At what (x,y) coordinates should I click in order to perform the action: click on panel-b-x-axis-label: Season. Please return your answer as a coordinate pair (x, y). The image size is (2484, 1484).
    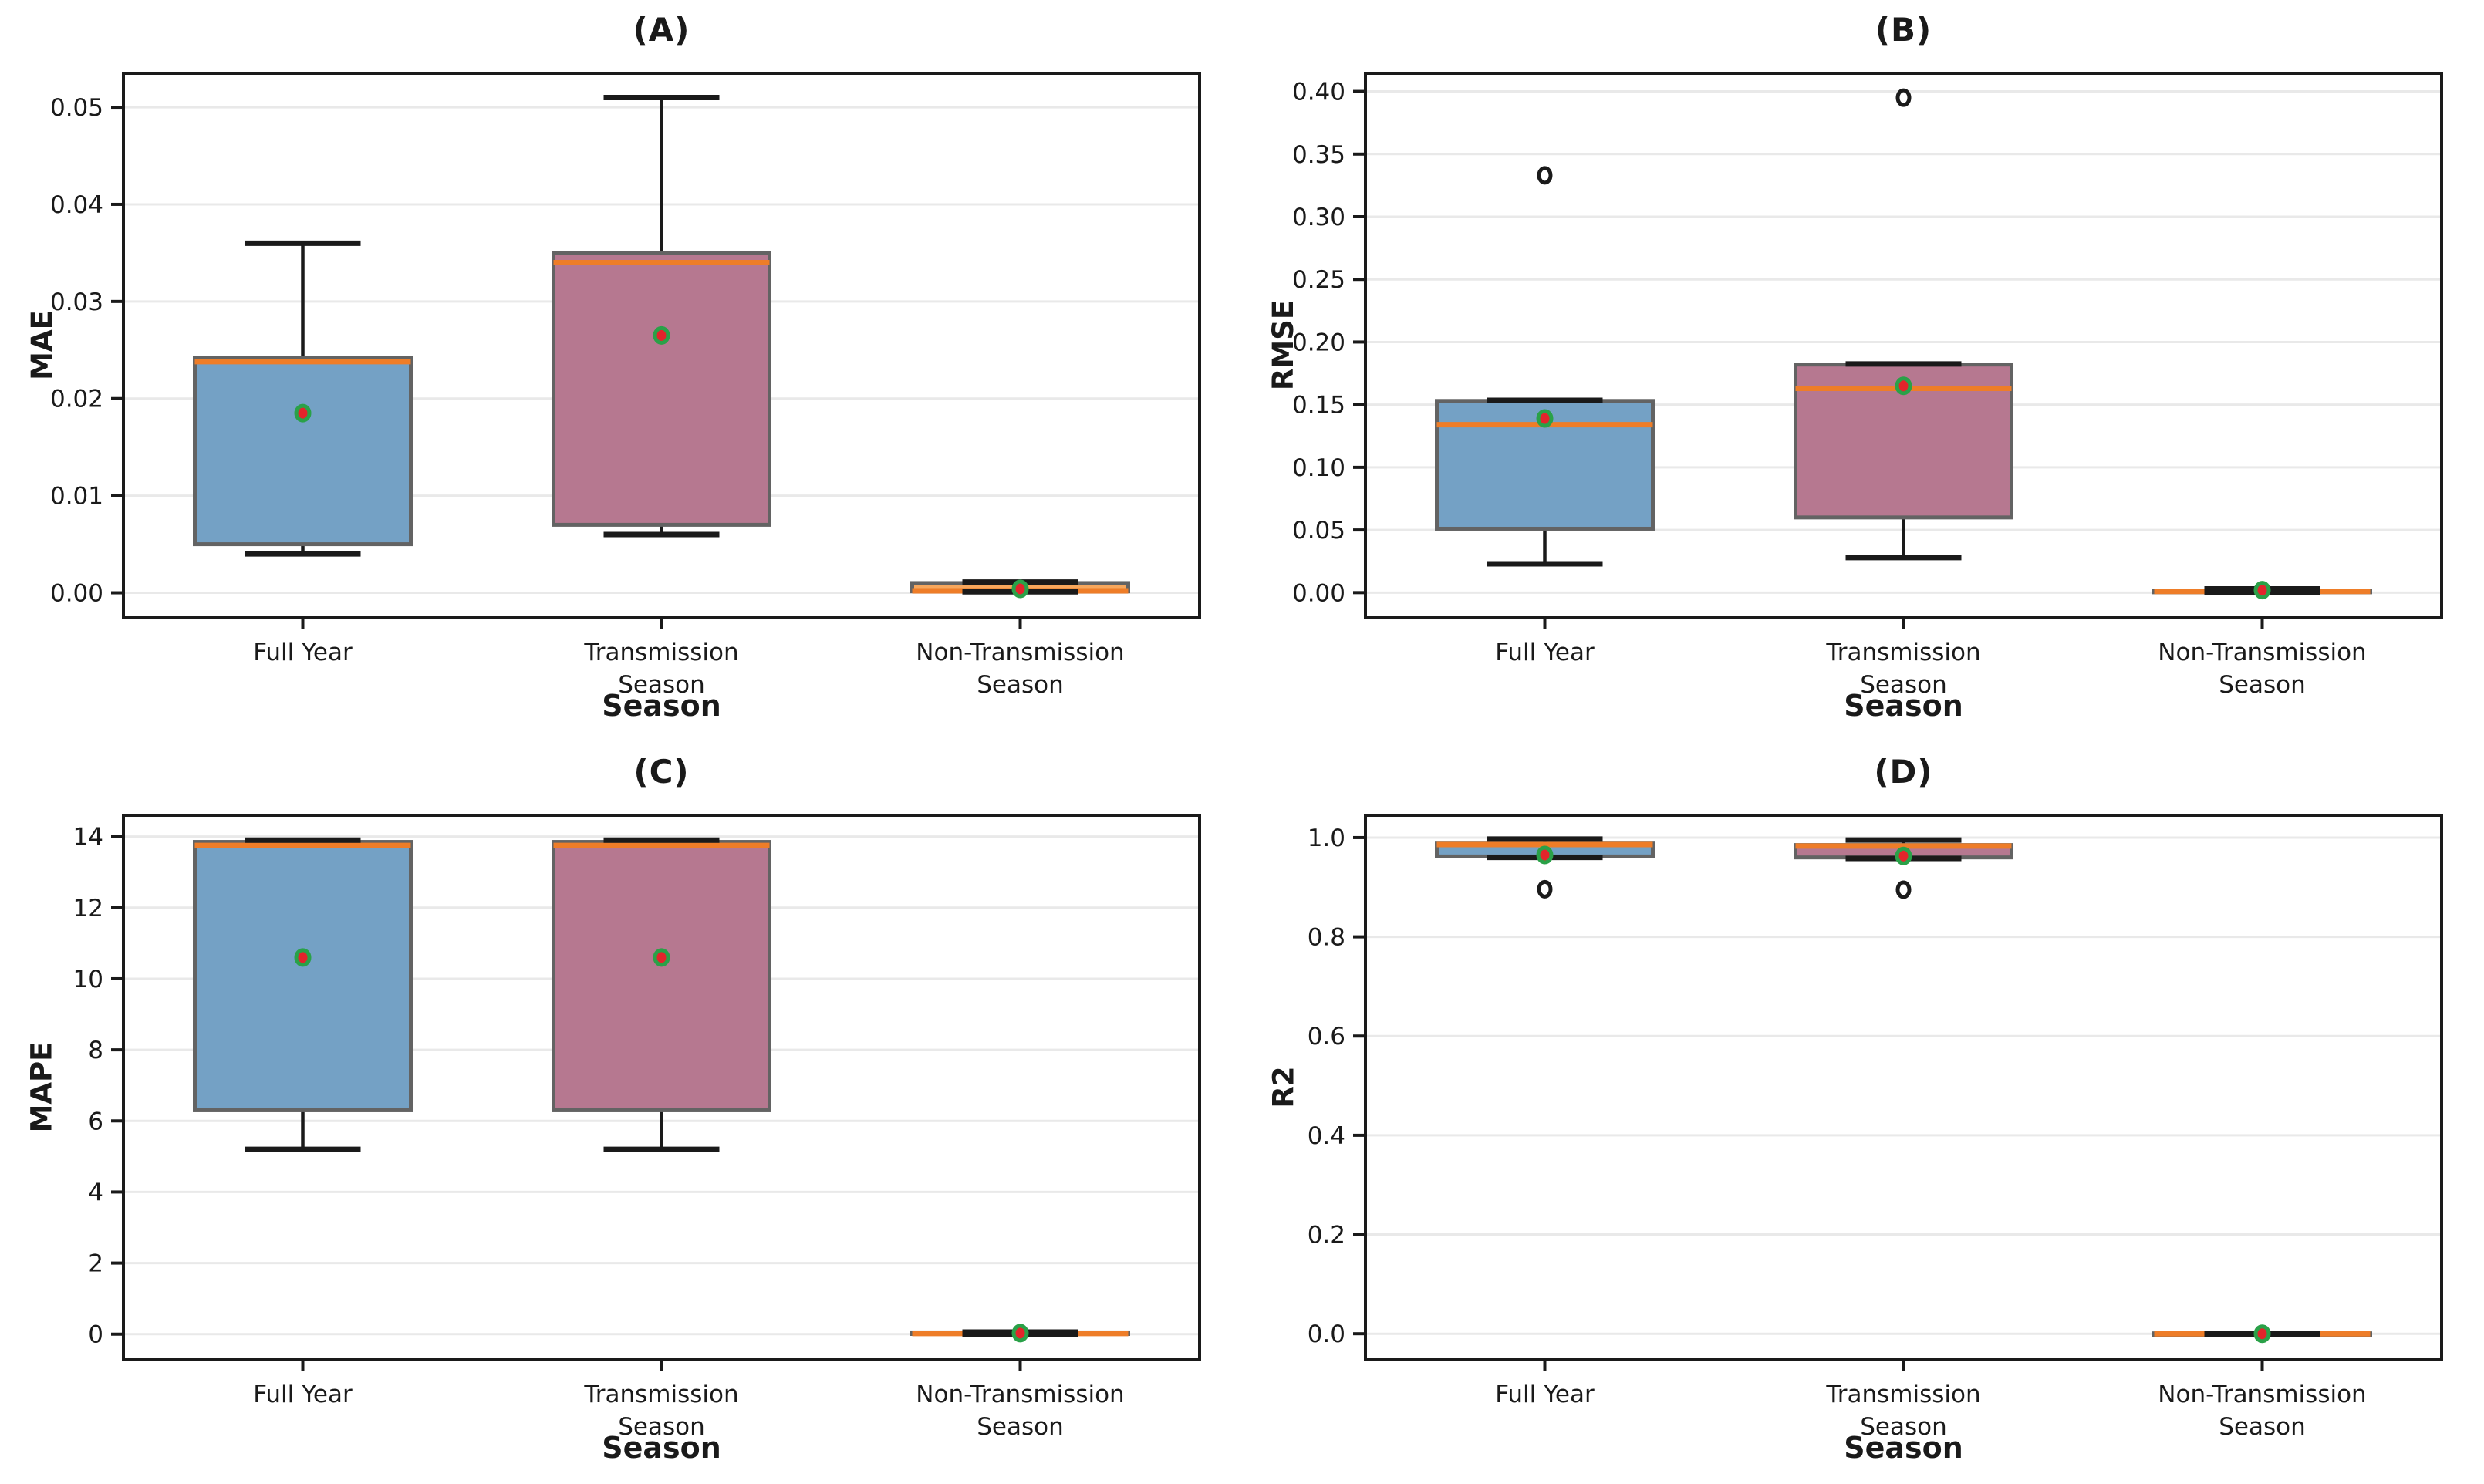
    Looking at the image, I should click on (1903, 706).